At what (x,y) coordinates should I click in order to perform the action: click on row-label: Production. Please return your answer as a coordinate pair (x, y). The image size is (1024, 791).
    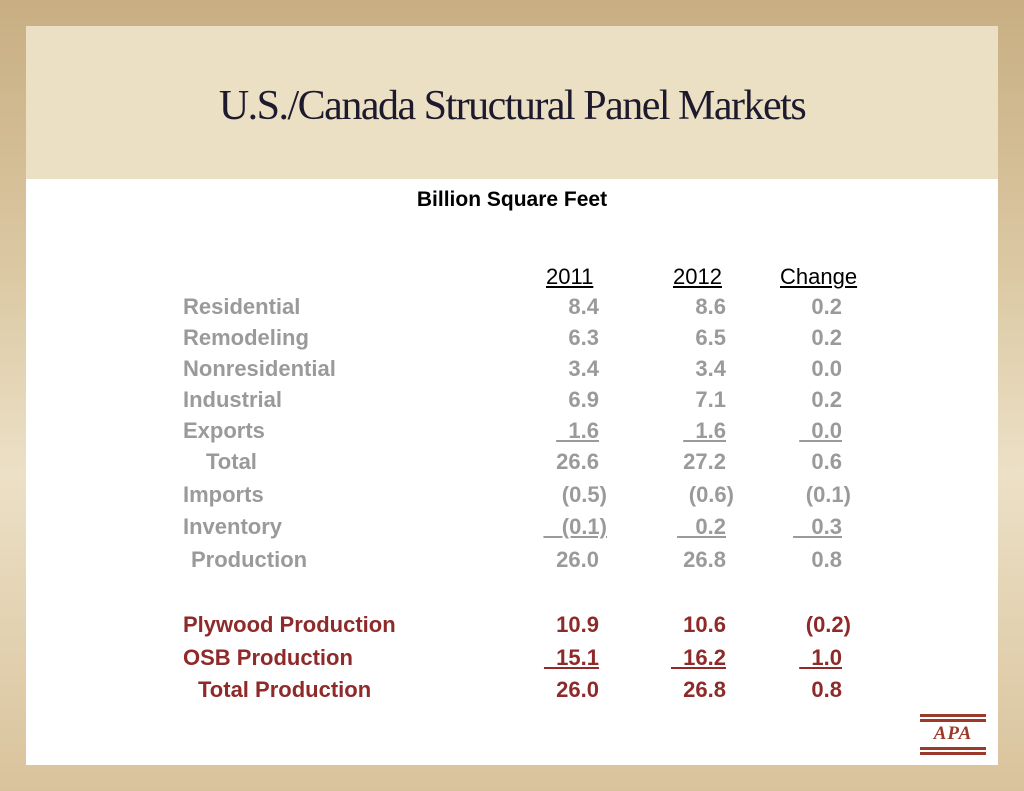
    Looking at the image, I should click on (249, 559).